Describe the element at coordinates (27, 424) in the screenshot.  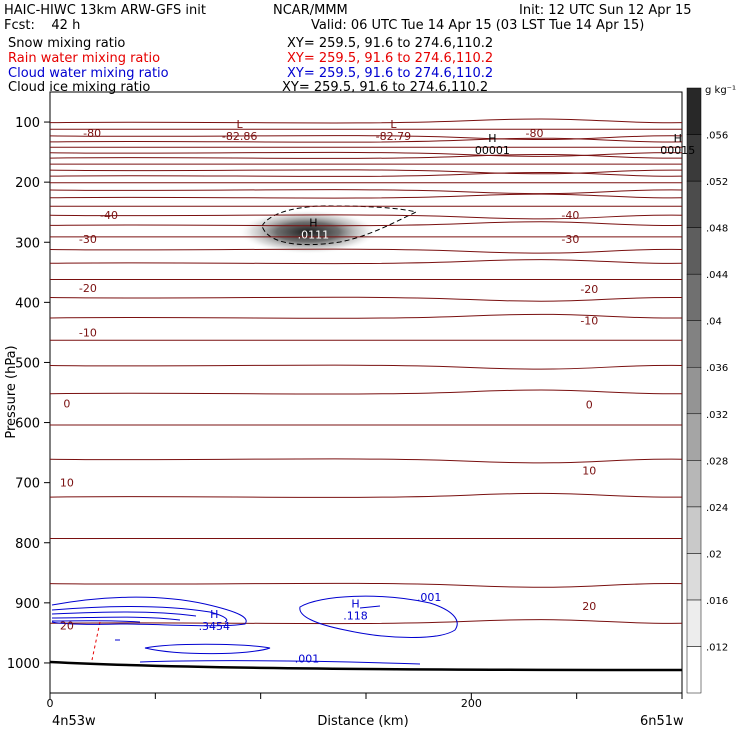
I see `y-tick-label: 600` at that location.